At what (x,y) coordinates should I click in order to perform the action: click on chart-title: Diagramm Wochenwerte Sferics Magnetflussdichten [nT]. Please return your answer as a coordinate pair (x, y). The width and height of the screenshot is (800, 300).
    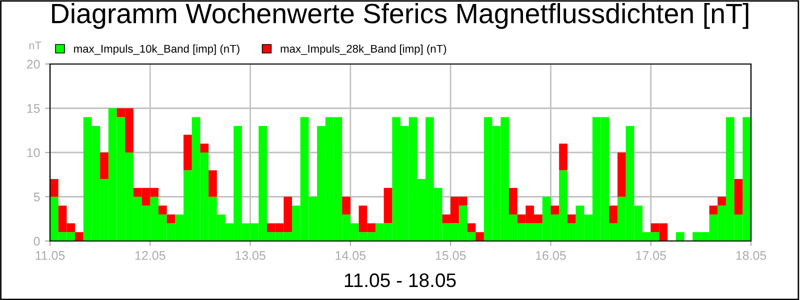
    Looking at the image, I should click on (400, 16).